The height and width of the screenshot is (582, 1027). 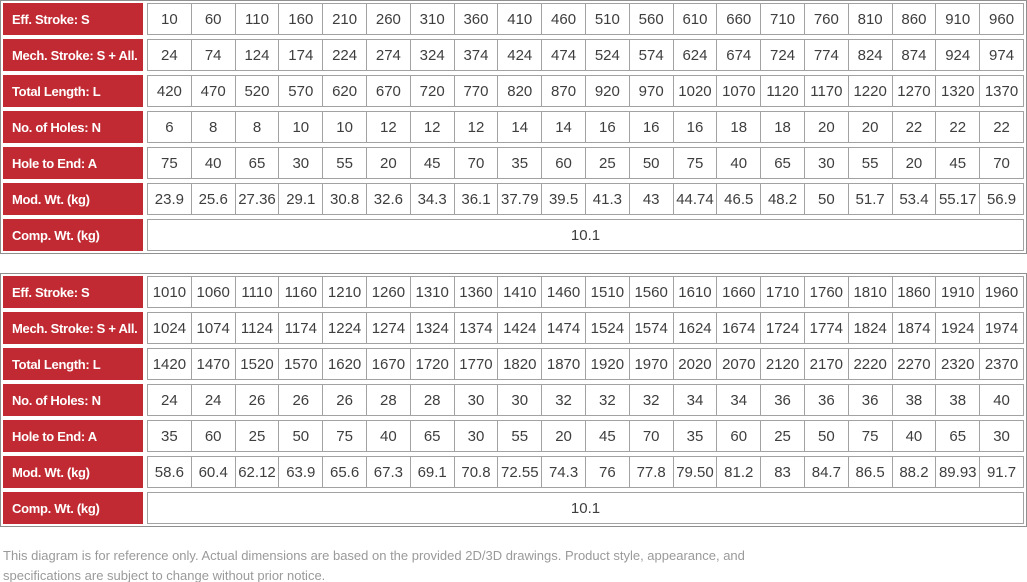 What do you see at coordinates (301, 328) in the screenshot?
I see `table-cell: 1174` at bounding box center [301, 328].